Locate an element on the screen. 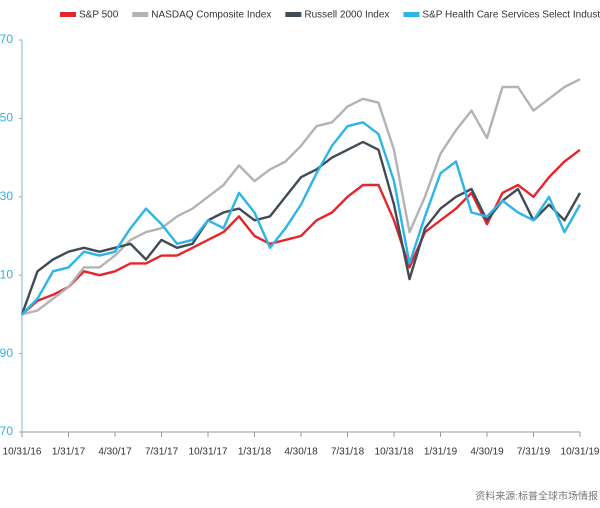  y-tick-label: 130 is located at coordinates (6, 196).